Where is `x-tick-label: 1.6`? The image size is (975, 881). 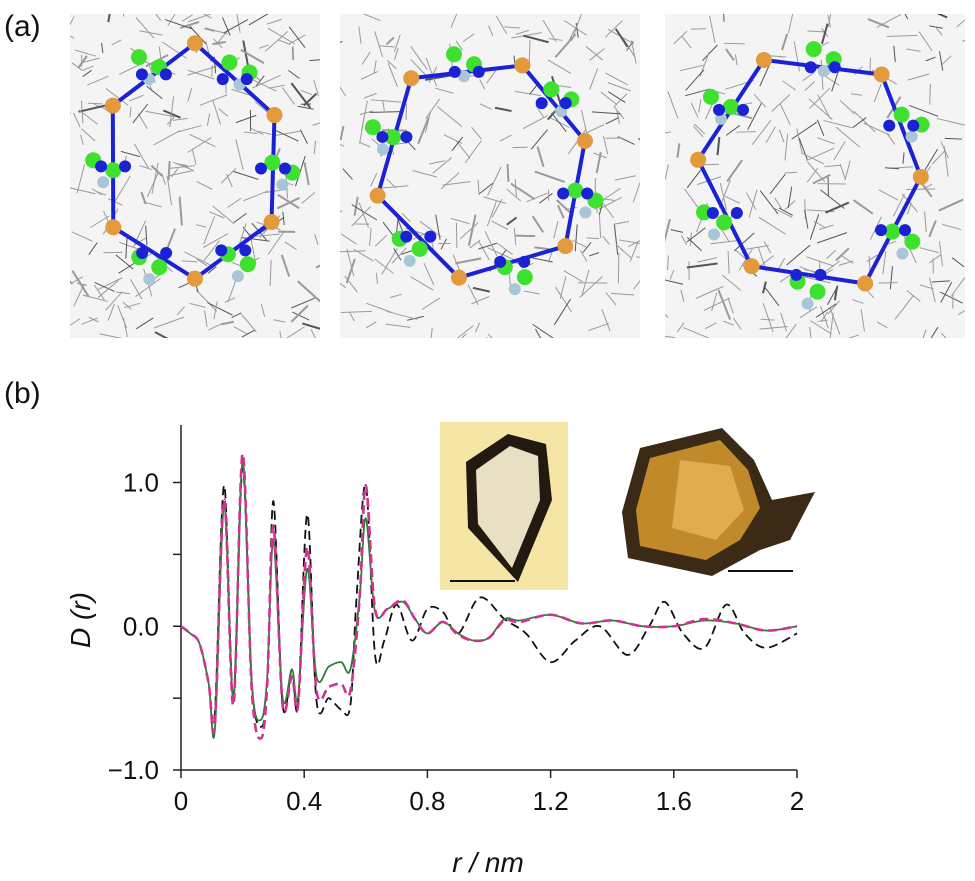 x-tick-label: 1.6 is located at coordinates (674, 801).